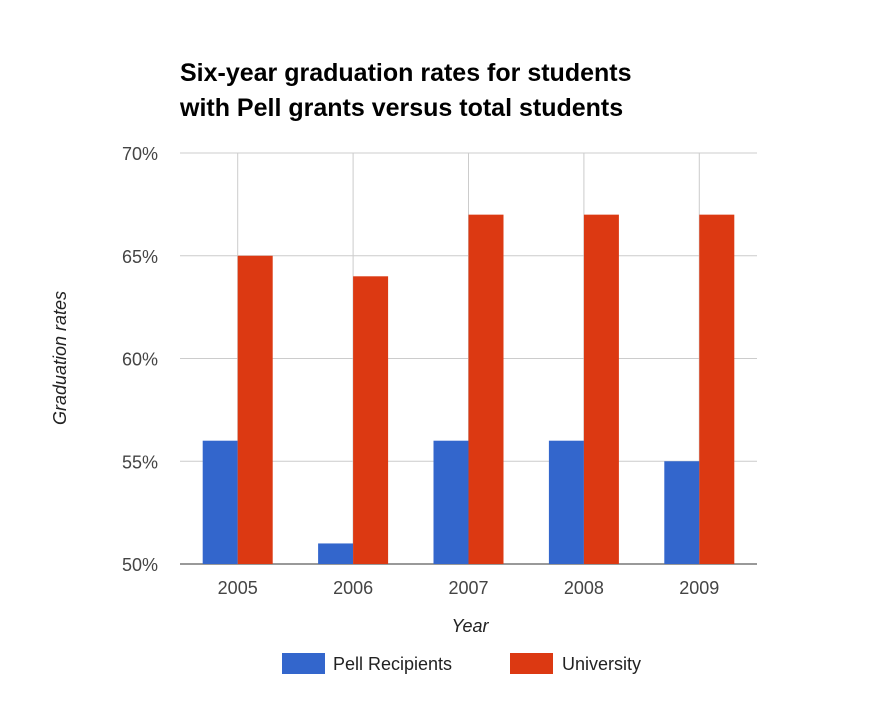 This screenshot has height=717, width=882. Describe the element at coordinates (717, 389) in the screenshot. I see `bar-university-2009` at that location.